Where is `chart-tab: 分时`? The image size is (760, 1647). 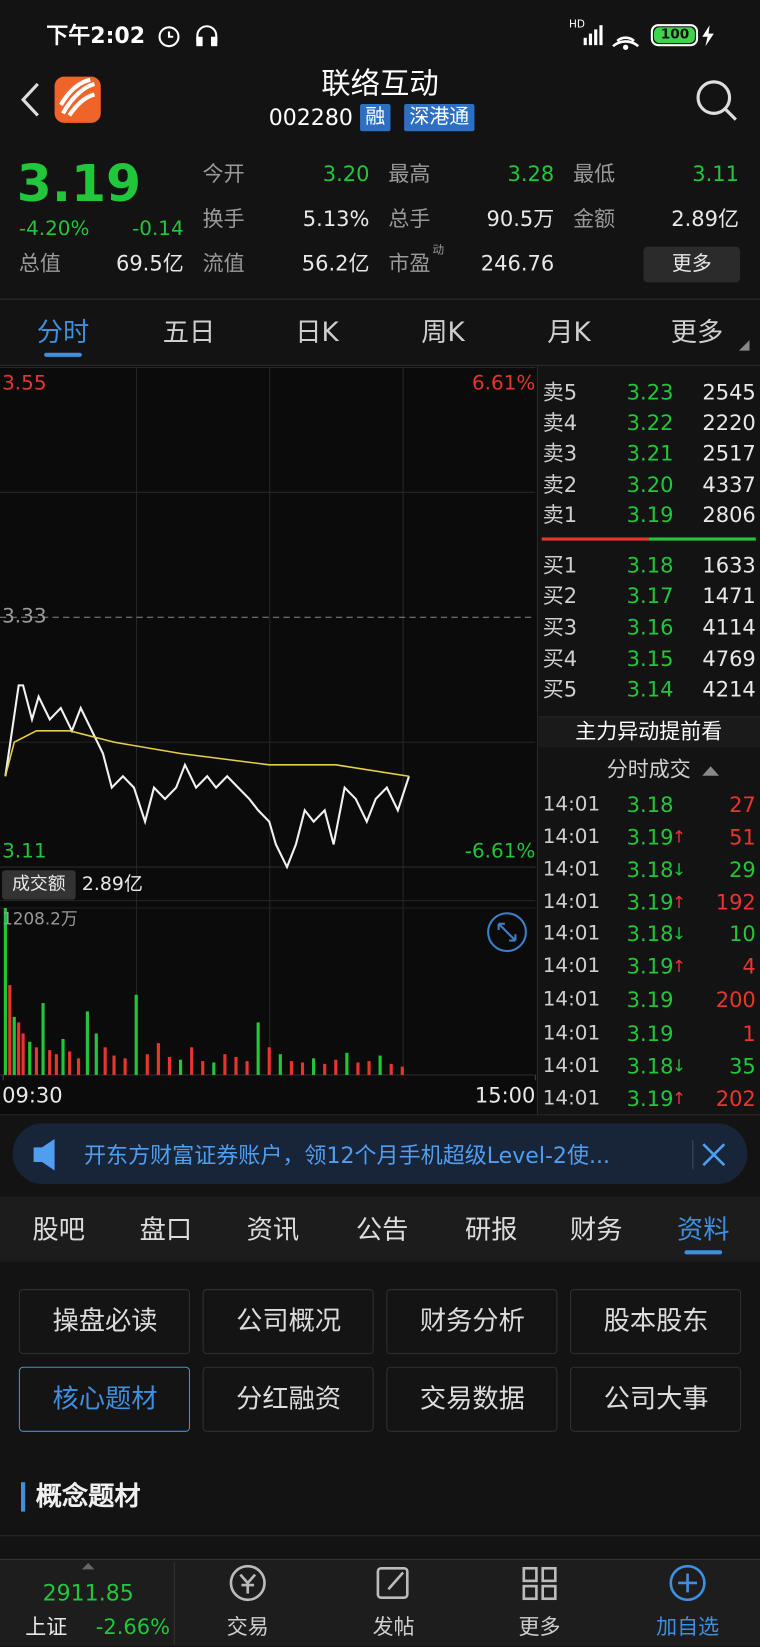
chart-tab: 分时 is located at coordinates (63, 332).